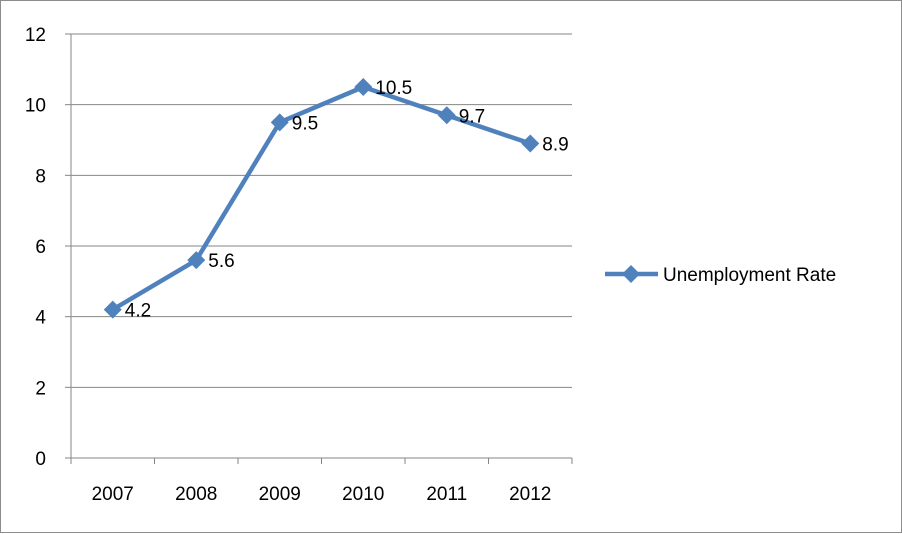  Describe the element at coordinates (35, 35) in the screenshot. I see `y-tick-label: 12` at that location.